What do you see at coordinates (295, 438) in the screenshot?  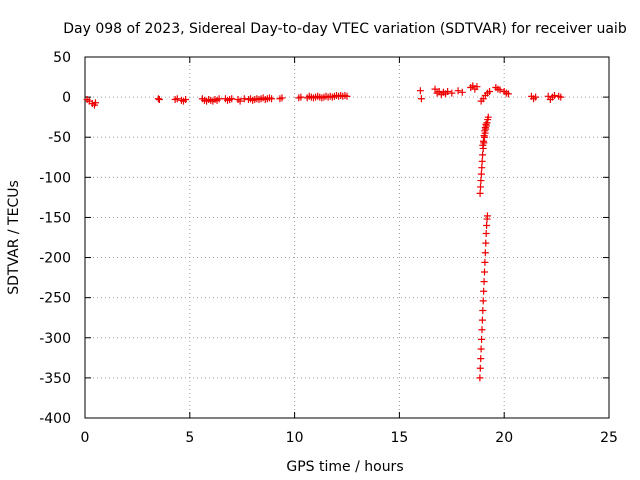 I see `x-tick-label: 10` at bounding box center [295, 438].